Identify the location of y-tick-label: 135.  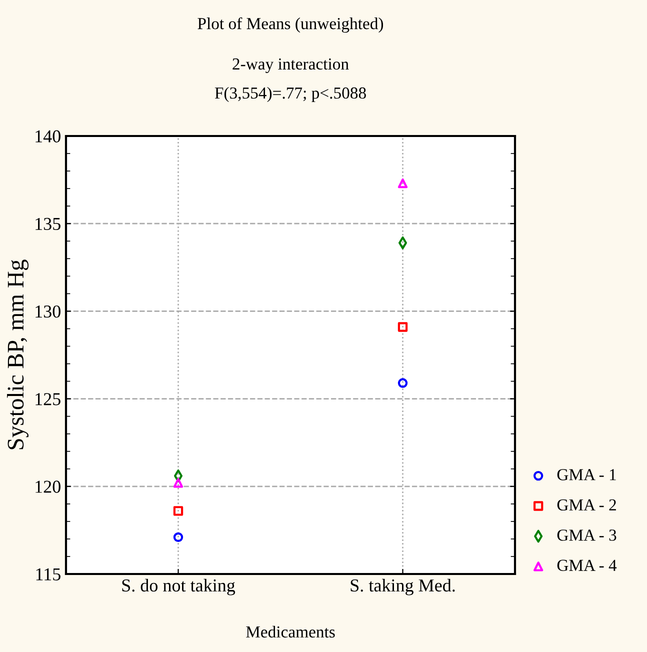
(48, 224).